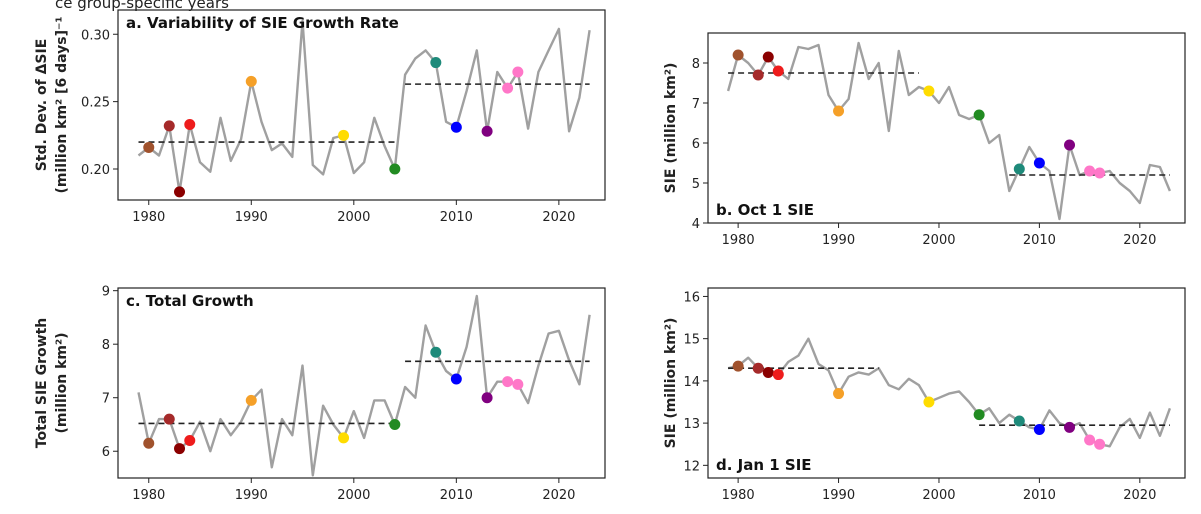 The width and height of the screenshot is (1201, 514). I want to click on y-tick-label: 4, so click(696, 224).